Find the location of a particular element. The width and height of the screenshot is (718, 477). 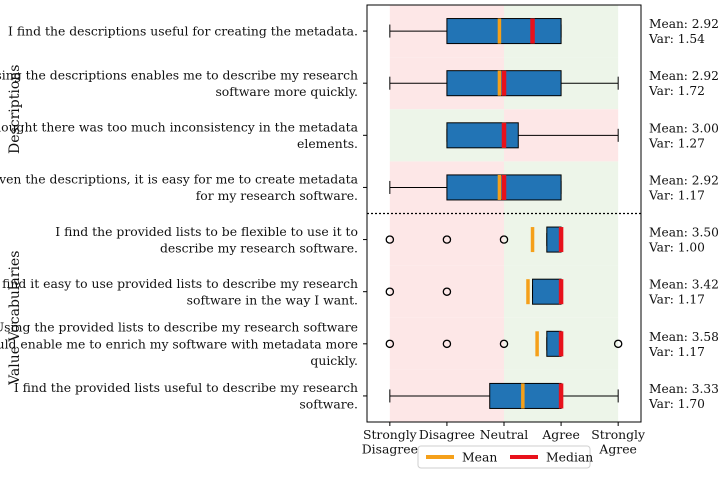

item-label-line: quickly. is located at coordinates (334, 360).